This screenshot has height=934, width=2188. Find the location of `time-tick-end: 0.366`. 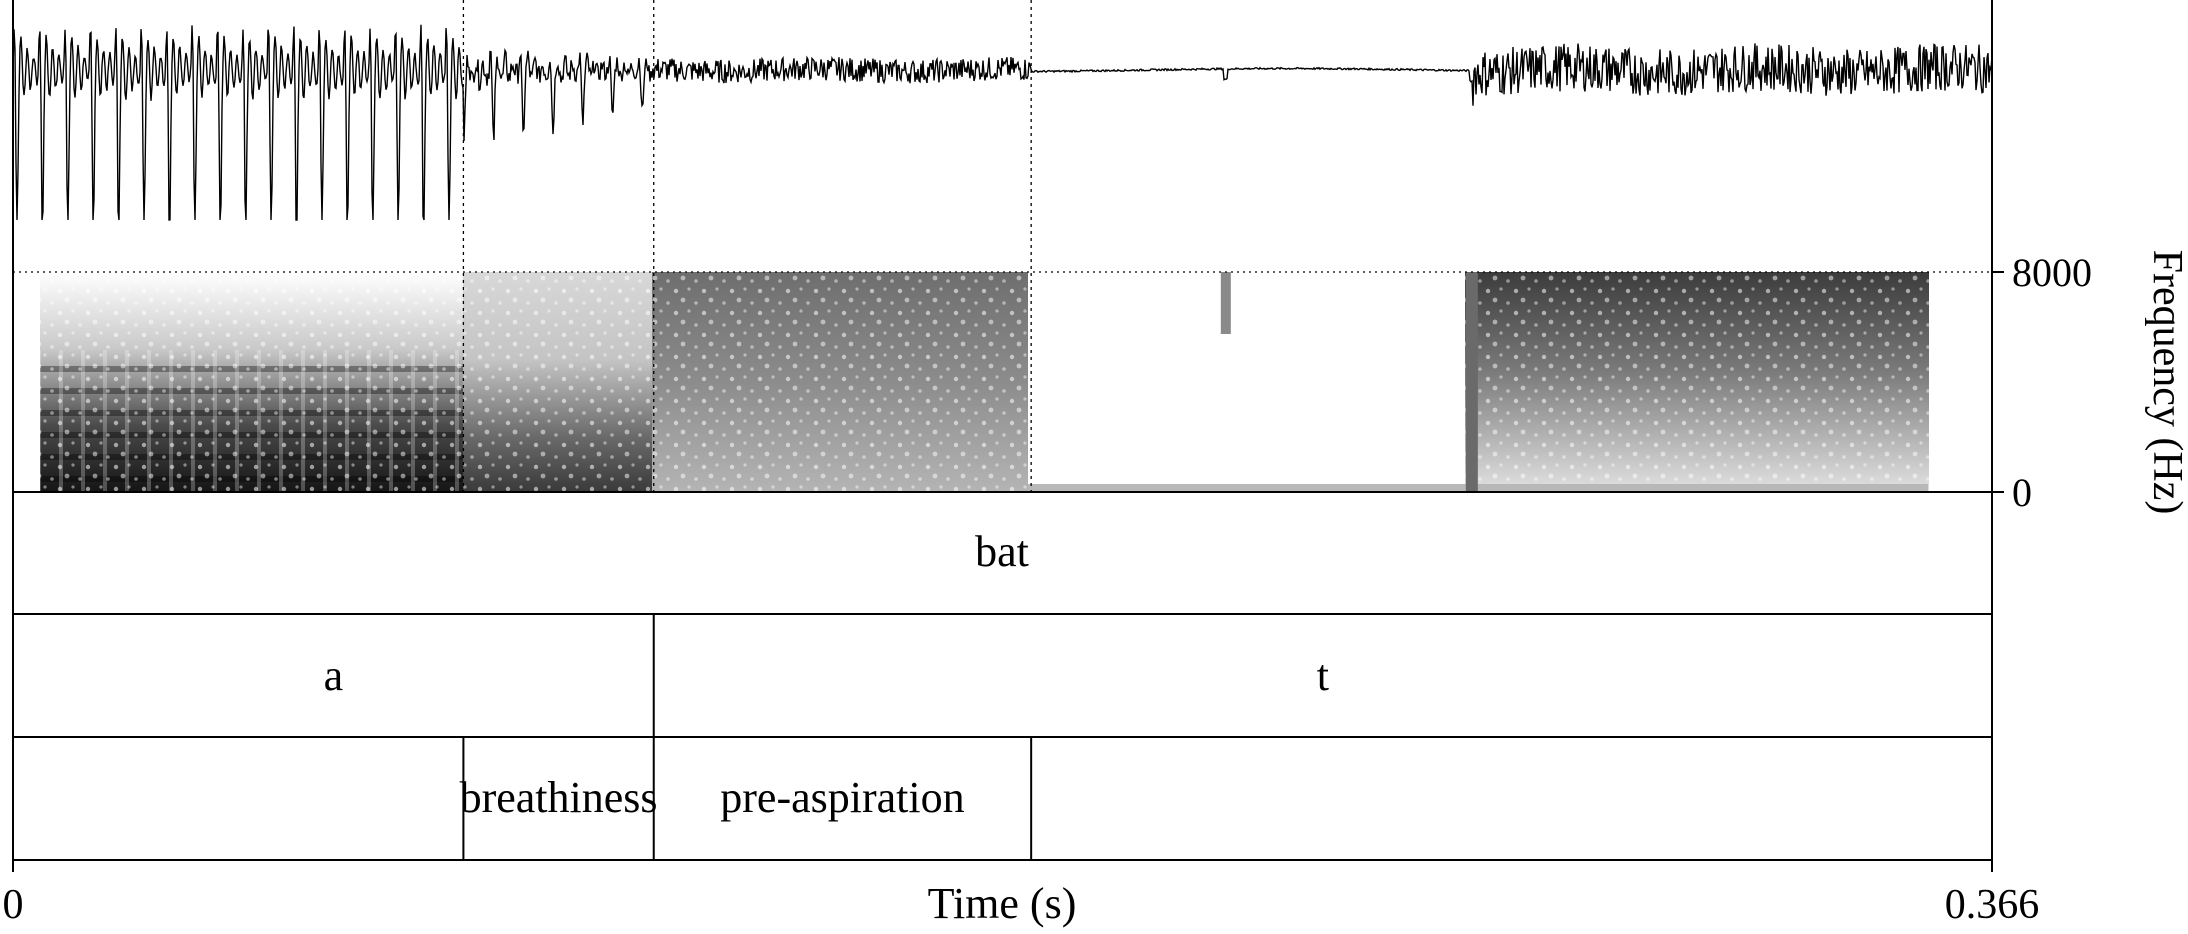

time-tick-end: 0.366 is located at coordinates (1992, 905).